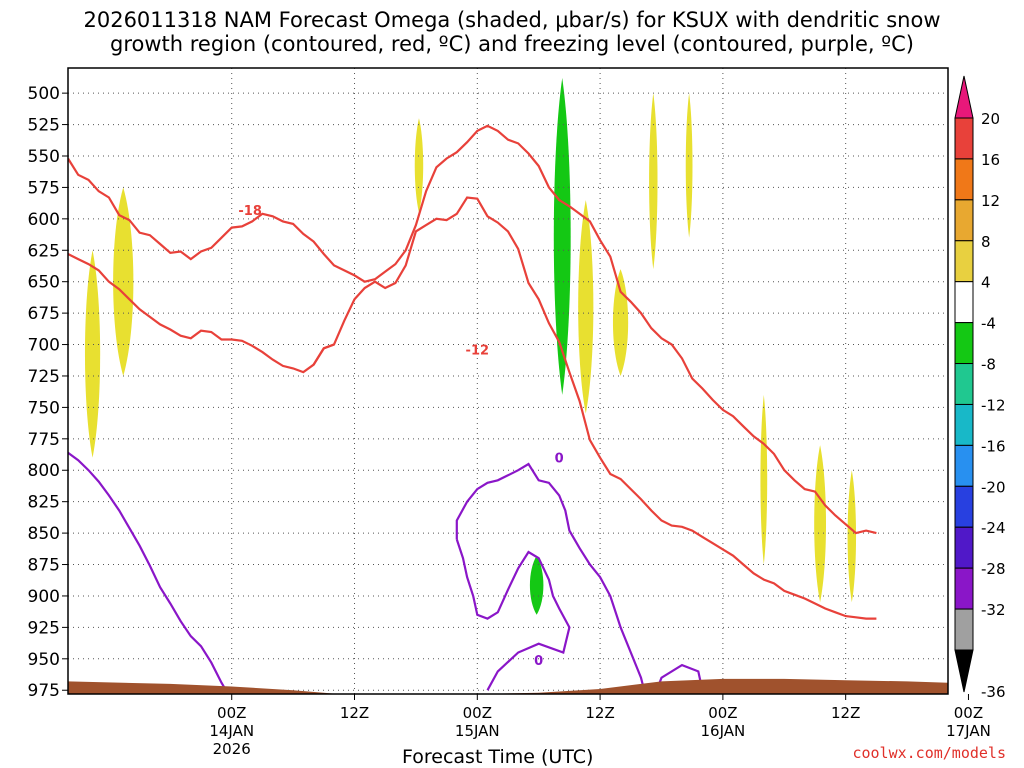 The width and height of the screenshot is (1024, 768). What do you see at coordinates (477, 731) in the screenshot?
I see `x-tick-date-2: 15JAN` at bounding box center [477, 731].